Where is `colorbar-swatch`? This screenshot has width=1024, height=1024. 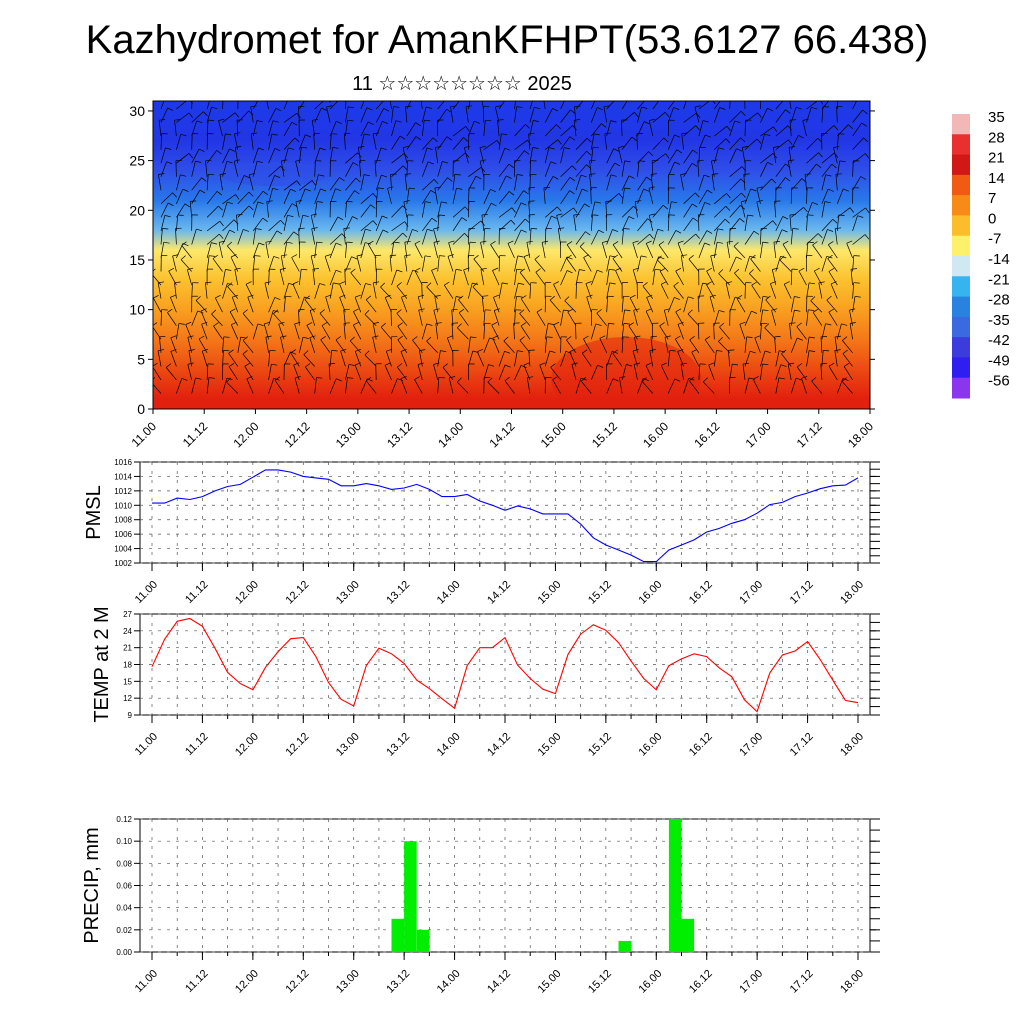 colorbar-swatch is located at coordinates (961, 205).